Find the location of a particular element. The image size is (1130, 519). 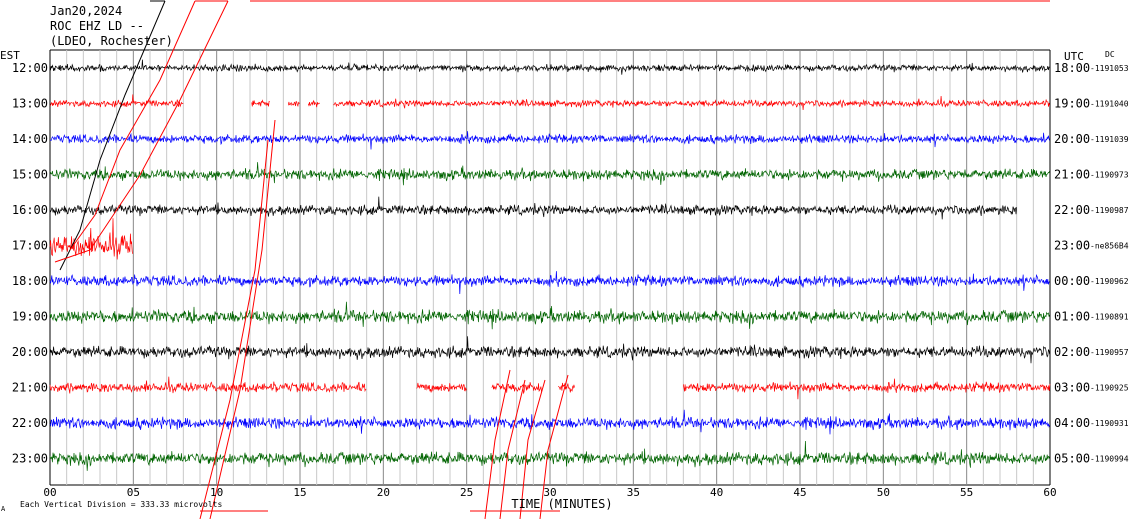

header-station: ROC EHZ LD -- is located at coordinates (97, 26).